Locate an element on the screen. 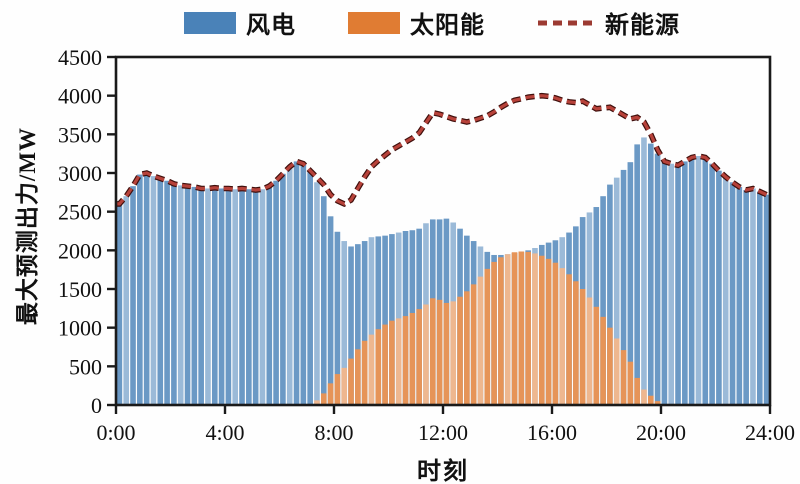 This screenshot has height=484, width=800. legend-label-solar: 太阳能 is located at coordinates (447, 26).